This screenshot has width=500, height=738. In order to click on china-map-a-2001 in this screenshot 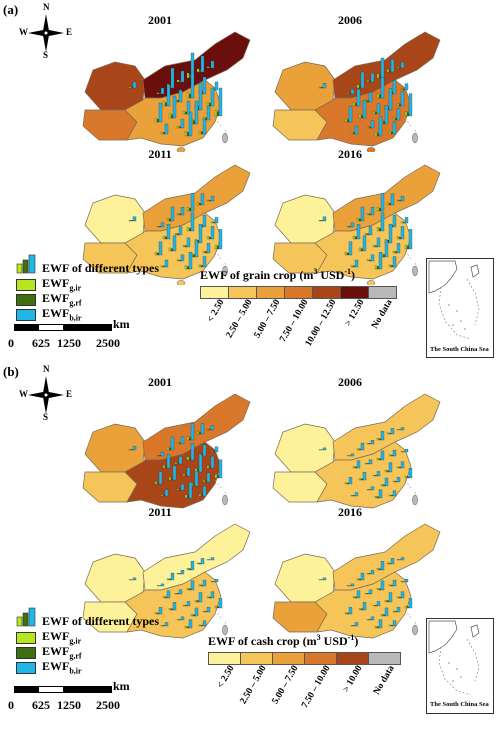, I will do `click(165, 87)`.